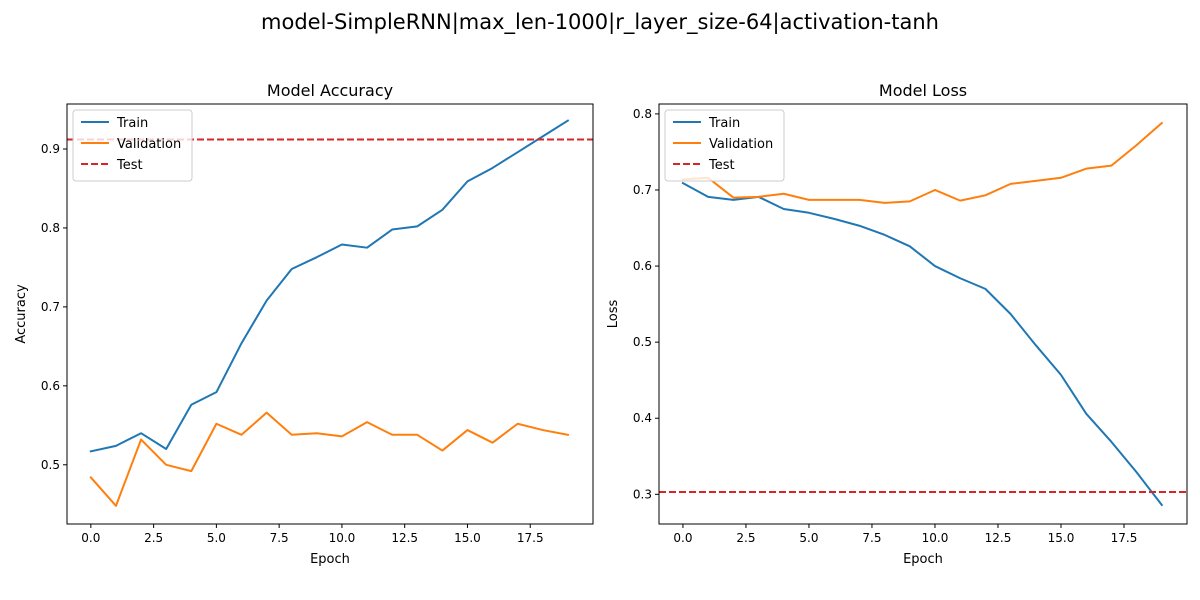  Describe the element at coordinates (149, 144) in the screenshot. I see `accuracy-legend-validation-label: Validation` at that location.